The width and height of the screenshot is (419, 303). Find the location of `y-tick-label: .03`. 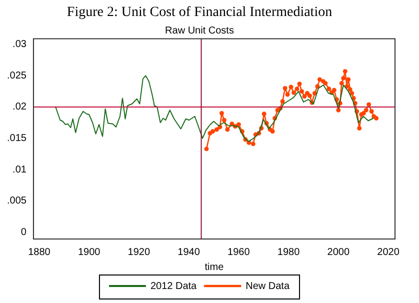

y-tick-label: .03 is located at coordinates (19, 44).